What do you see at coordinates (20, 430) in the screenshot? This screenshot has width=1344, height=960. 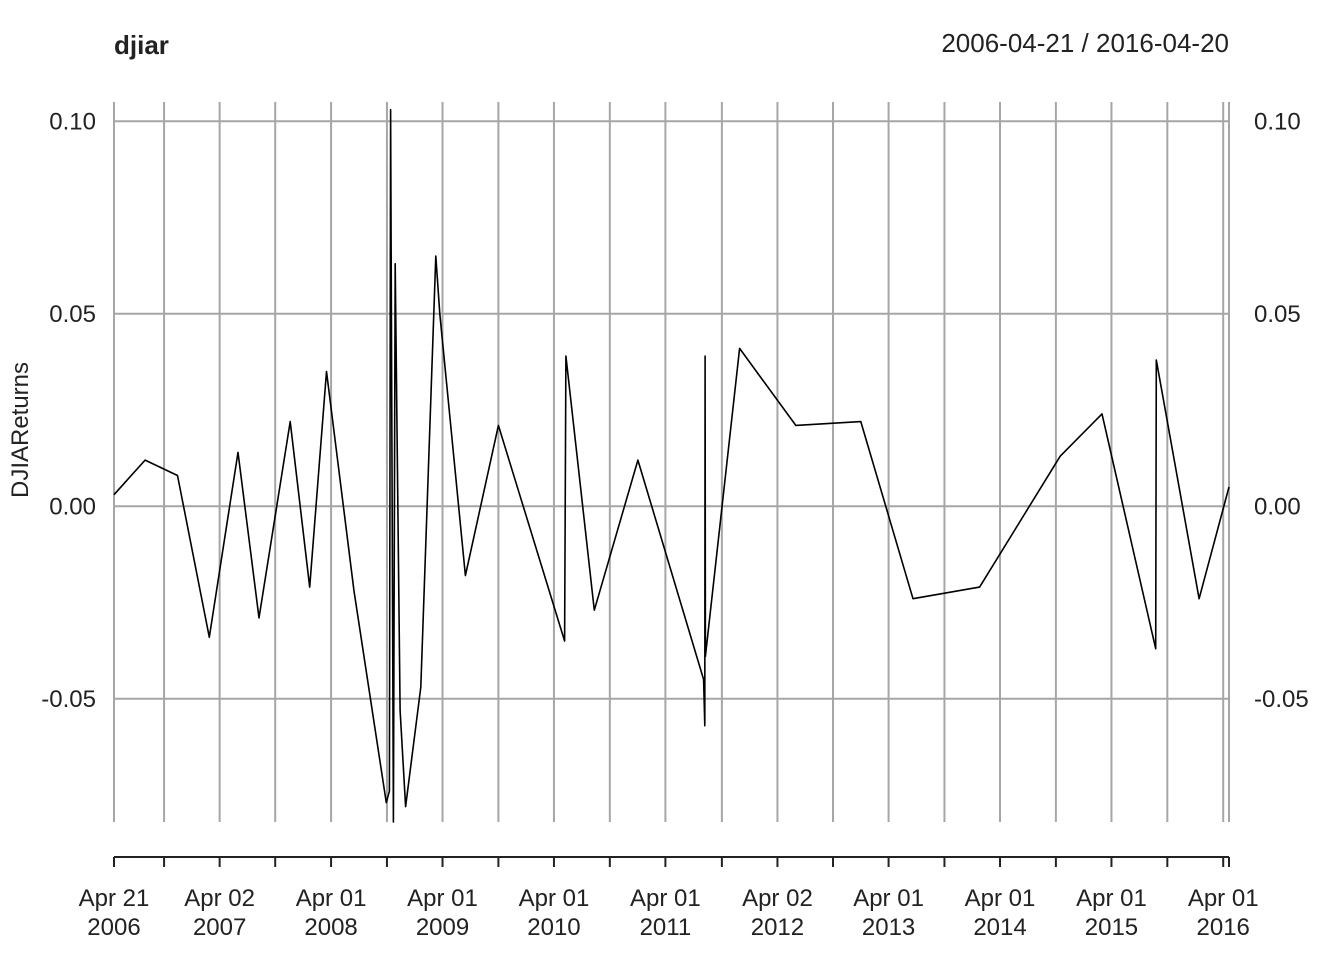 I see `y-axis-label: DJIAReturns` at bounding box center [20, 430].